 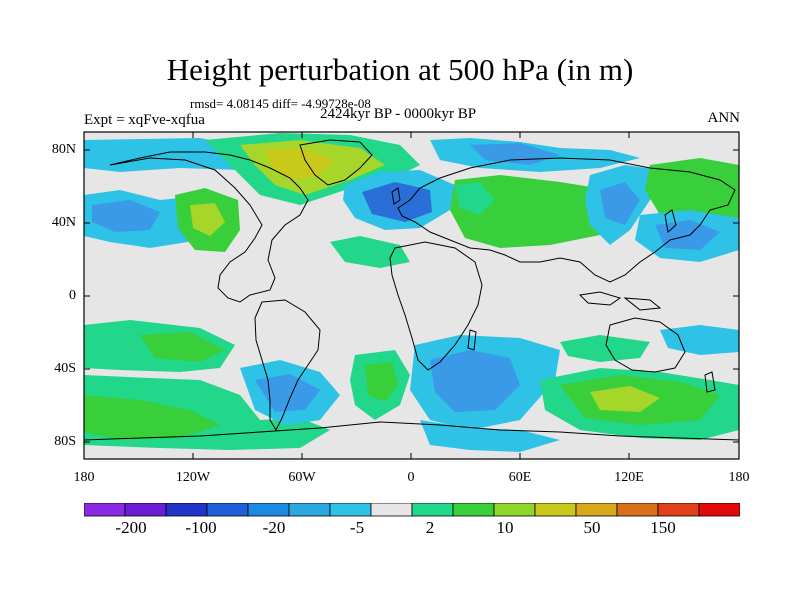 I want to click on experiment-label: Expt = xqFve-xqfua, so click(x=144, y=120).